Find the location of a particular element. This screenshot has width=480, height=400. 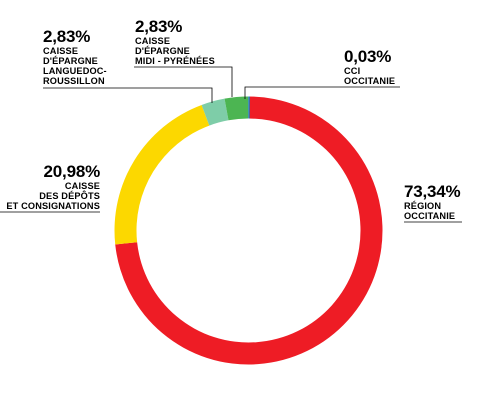

slice-name-ce-midi: CAISSE D'ÉPARGNE MIDI - PYRÉNÉES is located at coordinates (175, 51).